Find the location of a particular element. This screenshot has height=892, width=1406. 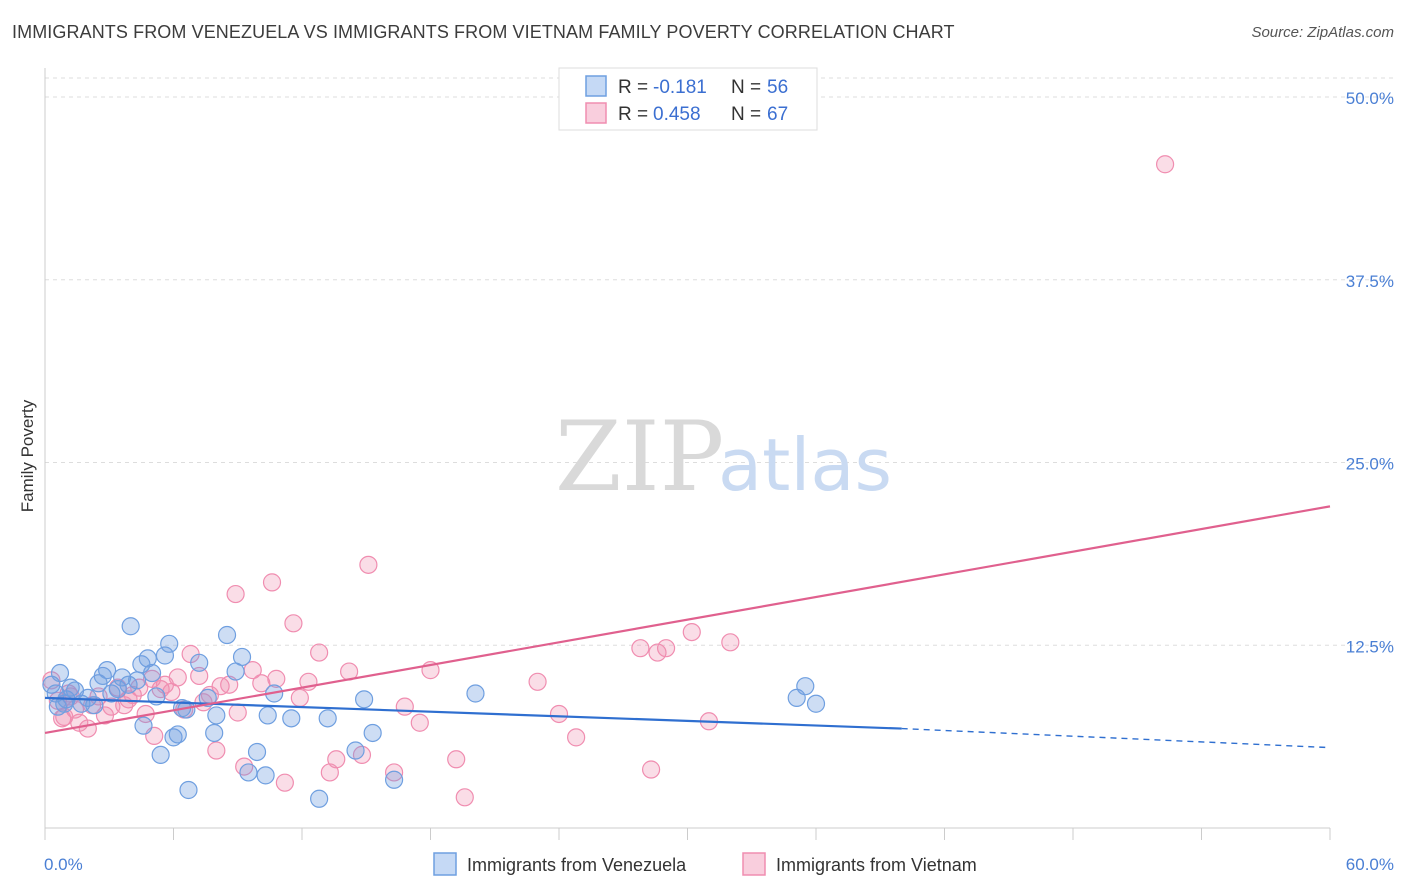

legend-n-value-vietnam: 67 is located at coordinates (777, 114).